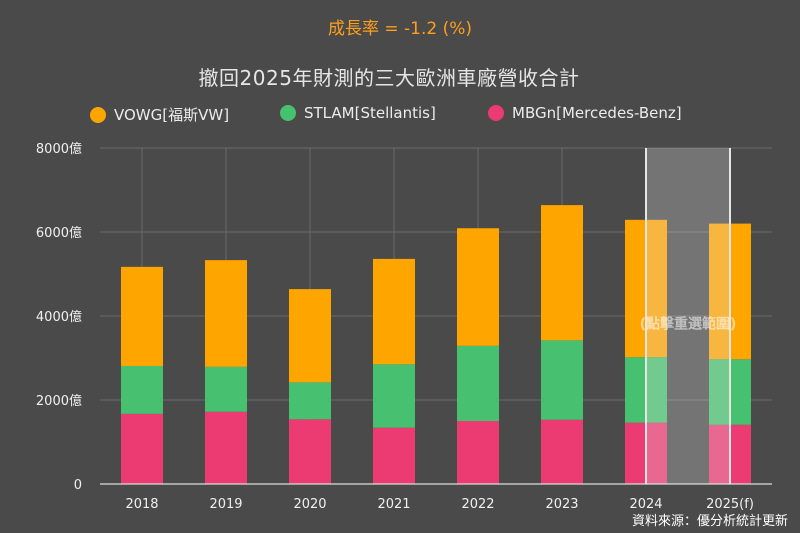 This screenshot has height=533, width=800. Describe the element at coordinates (561, 504) in the screenshot. I see `x-tick-label: 2023` at that location.